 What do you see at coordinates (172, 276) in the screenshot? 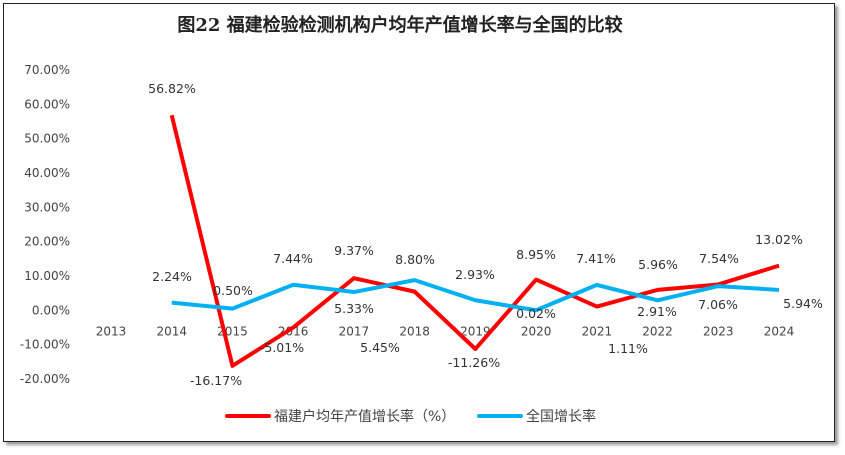
I see `data-label: 2.24%` at bounding box center [172, 276].